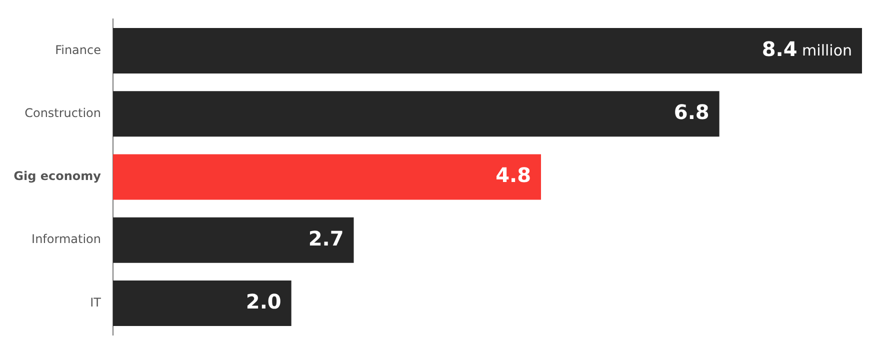 This screenshot has width=874, height=354. Describe the element at coordinates (96, 302) in the screenshot. I see `y-tick-label: IT` at that location.